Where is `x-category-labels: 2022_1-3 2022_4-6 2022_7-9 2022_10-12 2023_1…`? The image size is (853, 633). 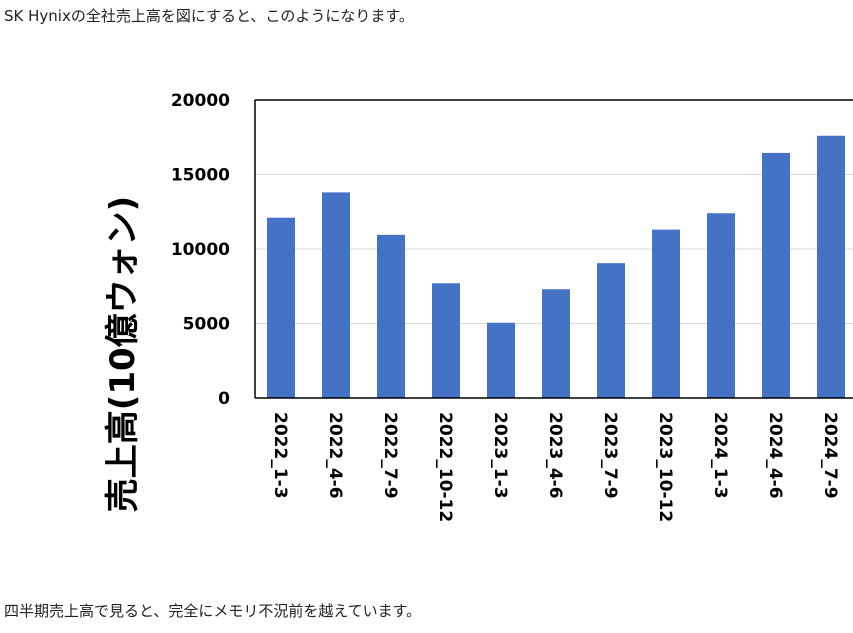 x-category-labels: 2022_1-3 2022_4-6 2022_7-9 2022_10-12 2023_1… is located at coordinates (555, 467).